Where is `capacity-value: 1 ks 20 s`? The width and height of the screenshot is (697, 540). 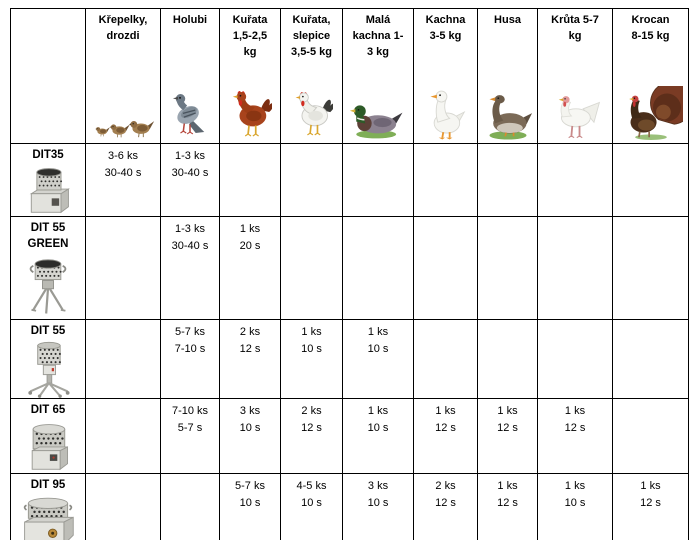 capacity-value: 1 ks 20 s is located at coordinates (250, 237).